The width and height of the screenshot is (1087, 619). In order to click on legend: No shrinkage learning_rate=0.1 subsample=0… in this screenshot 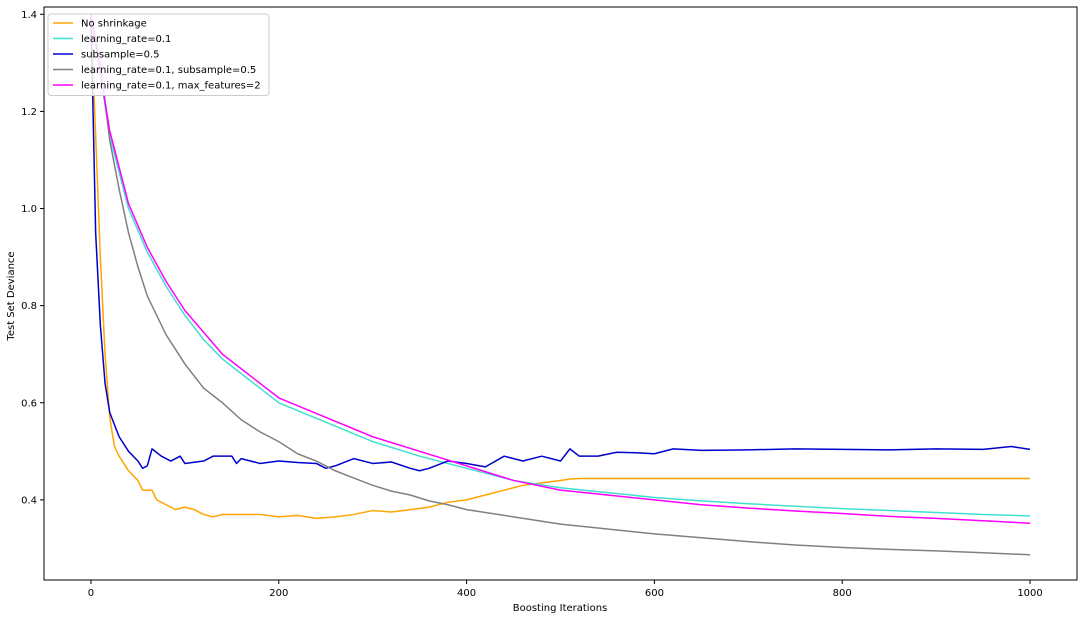, I will do `click(158, 54)`.